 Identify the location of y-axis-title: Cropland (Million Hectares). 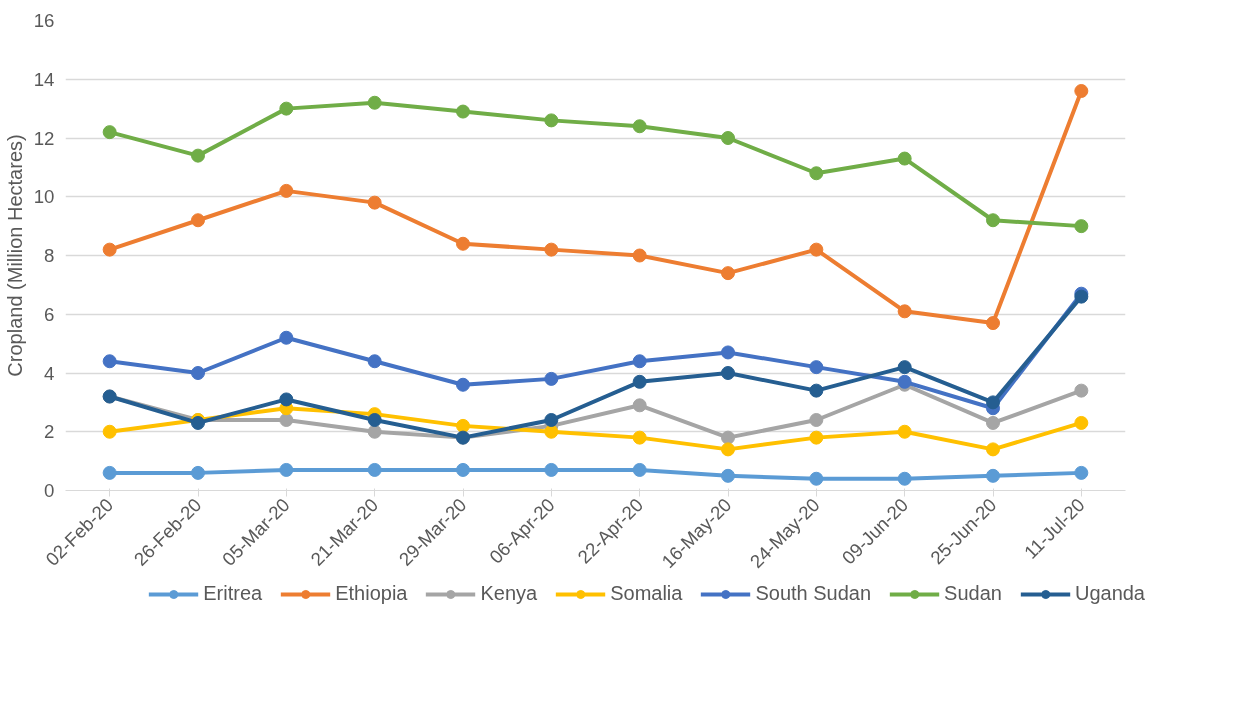
(14, 255).